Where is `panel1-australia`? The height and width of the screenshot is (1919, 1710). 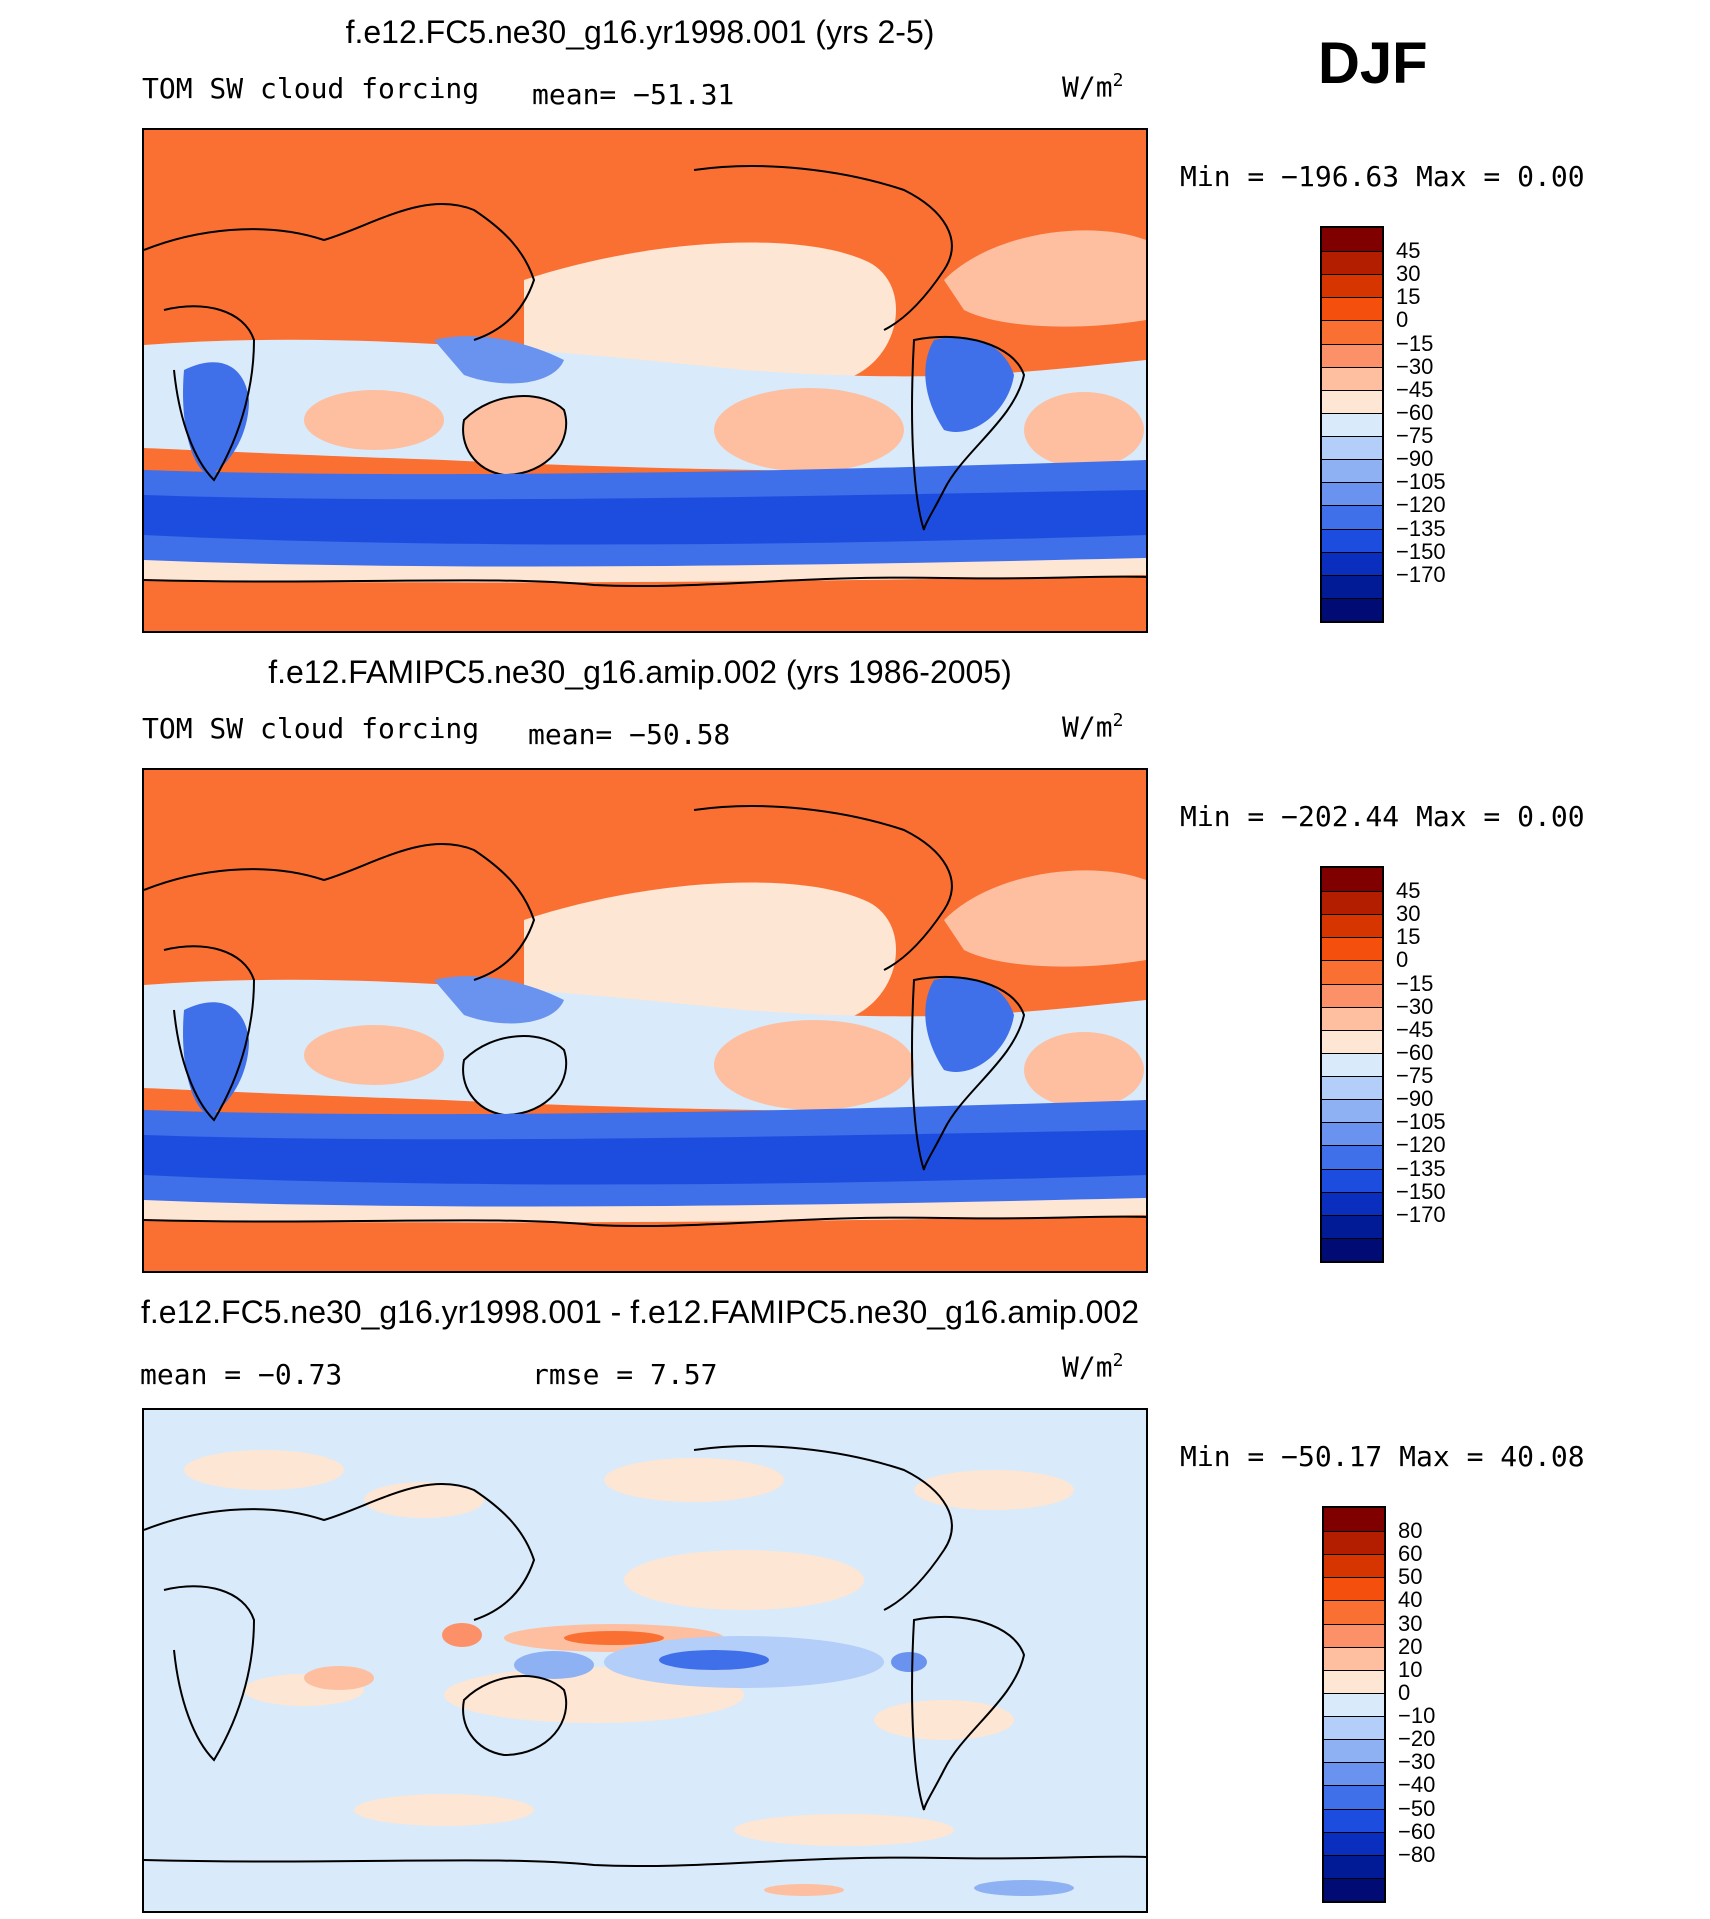
panel1-australia is located at coordinates (515, 436).